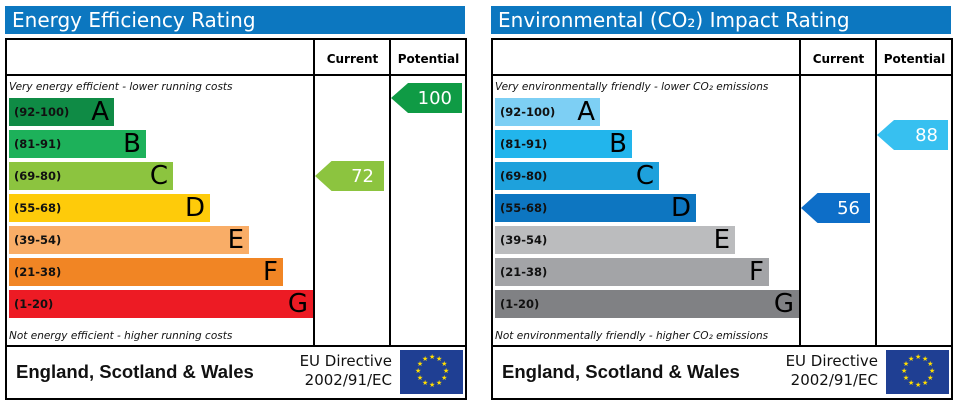  Describe the element at coordinates (132, 144) in the screenshot. I see `band-letter: B` at that location.